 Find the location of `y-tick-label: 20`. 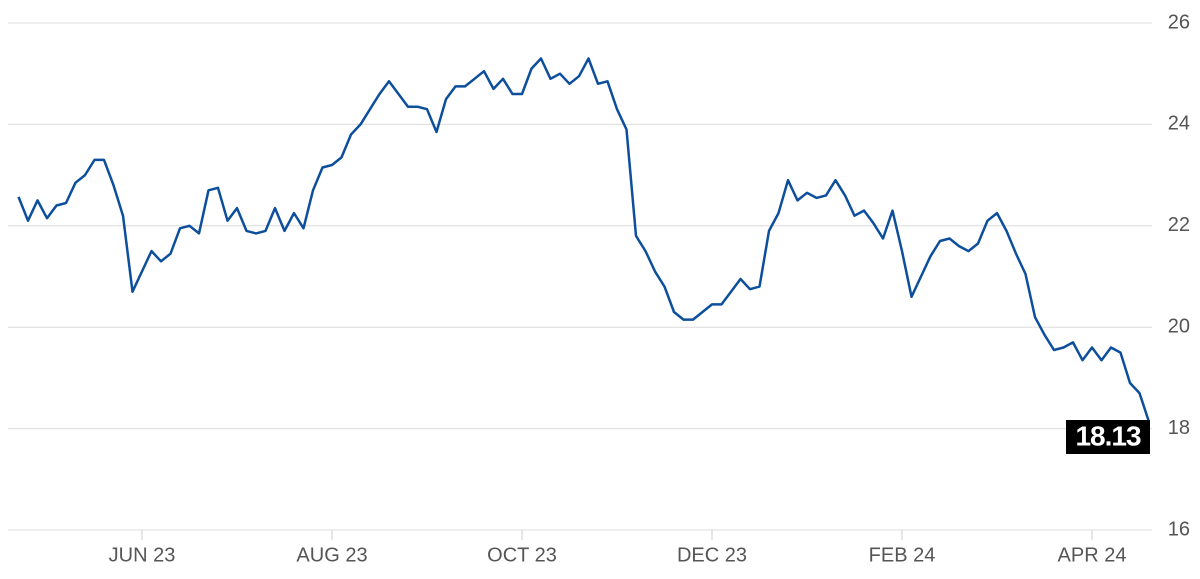

y-tick-label: 20 is located at coordinates (1179, 326).